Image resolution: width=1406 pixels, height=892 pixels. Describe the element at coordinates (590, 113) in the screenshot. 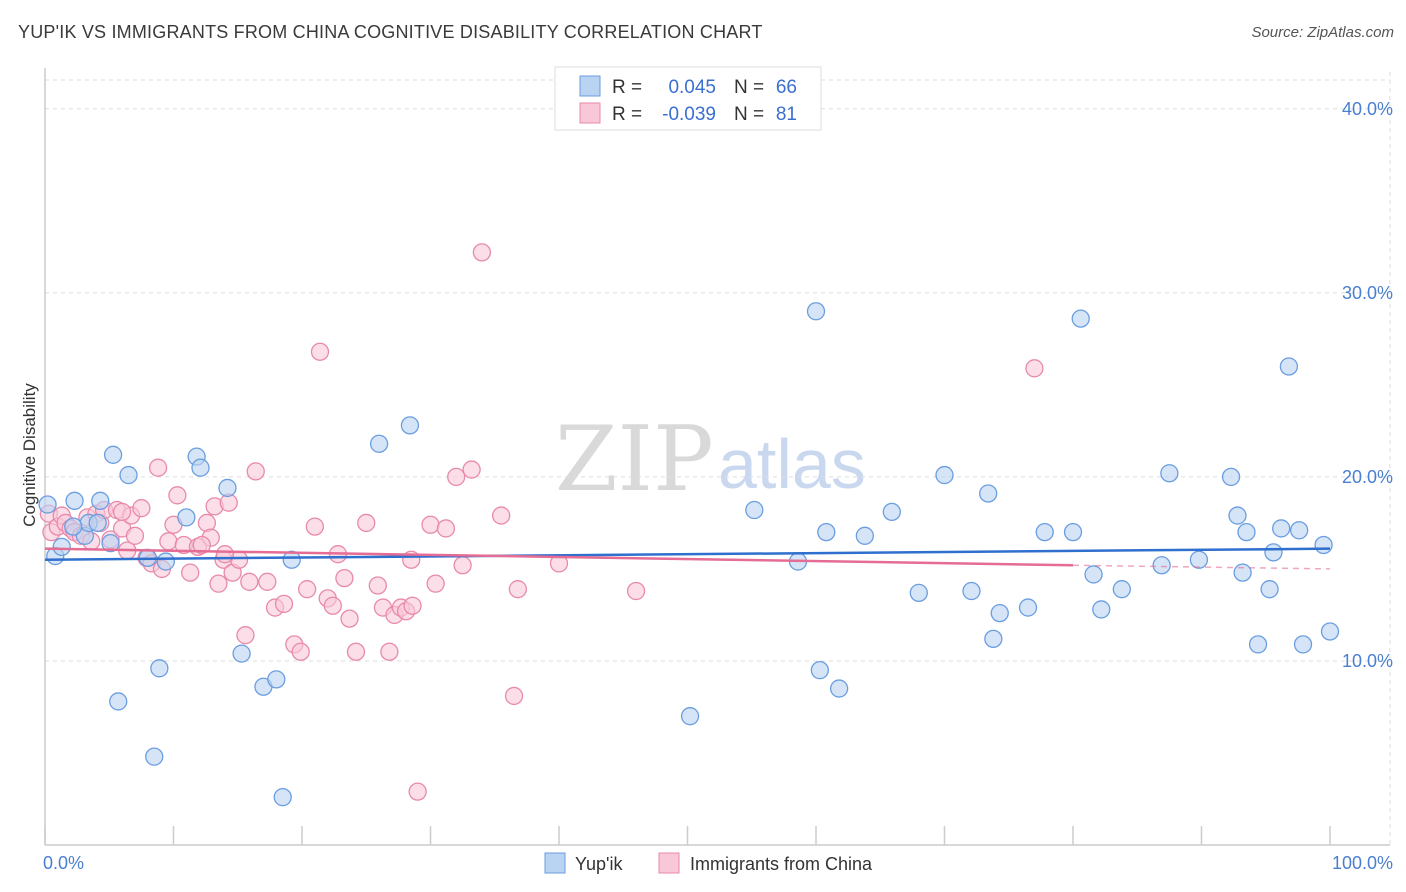

I see `legend-swatch-china` at that location.